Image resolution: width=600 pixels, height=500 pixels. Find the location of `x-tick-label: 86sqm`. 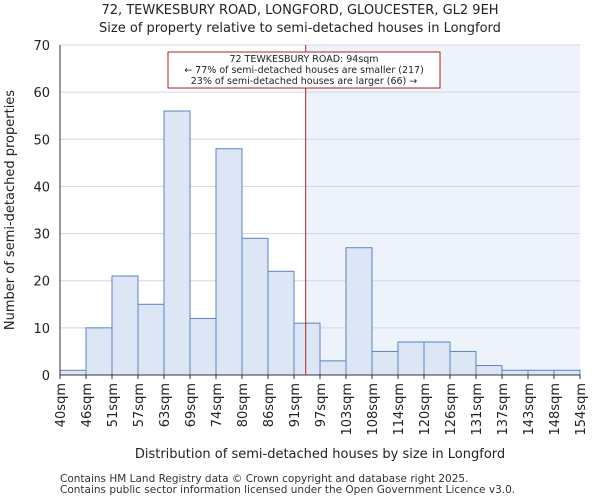

x-tick-label: 86sqm is located at coordinates (269, 405).